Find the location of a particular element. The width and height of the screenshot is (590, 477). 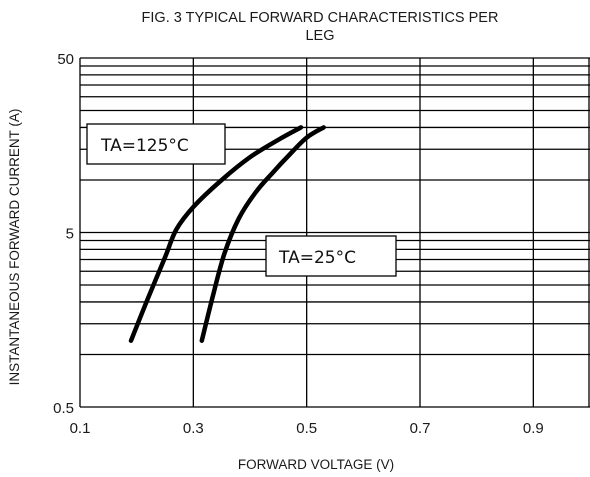

annotation-25c: TA=25°C is located at coordinates (331, 256).